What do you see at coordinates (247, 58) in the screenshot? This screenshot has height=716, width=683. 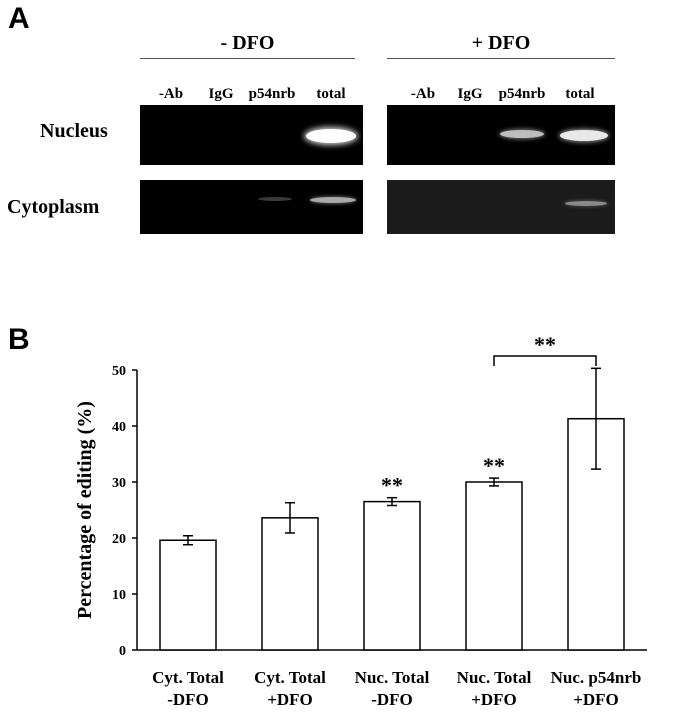 I see `group-divider-minus-dfo` at bounding box center [247, 58].